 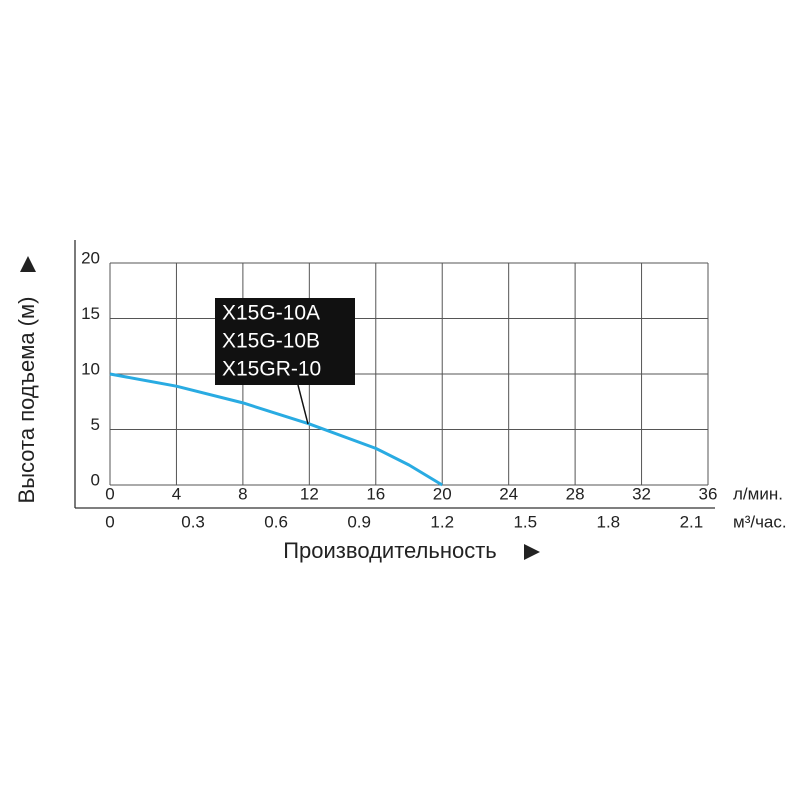 I want to click on curve, so click(x=276, y=429).